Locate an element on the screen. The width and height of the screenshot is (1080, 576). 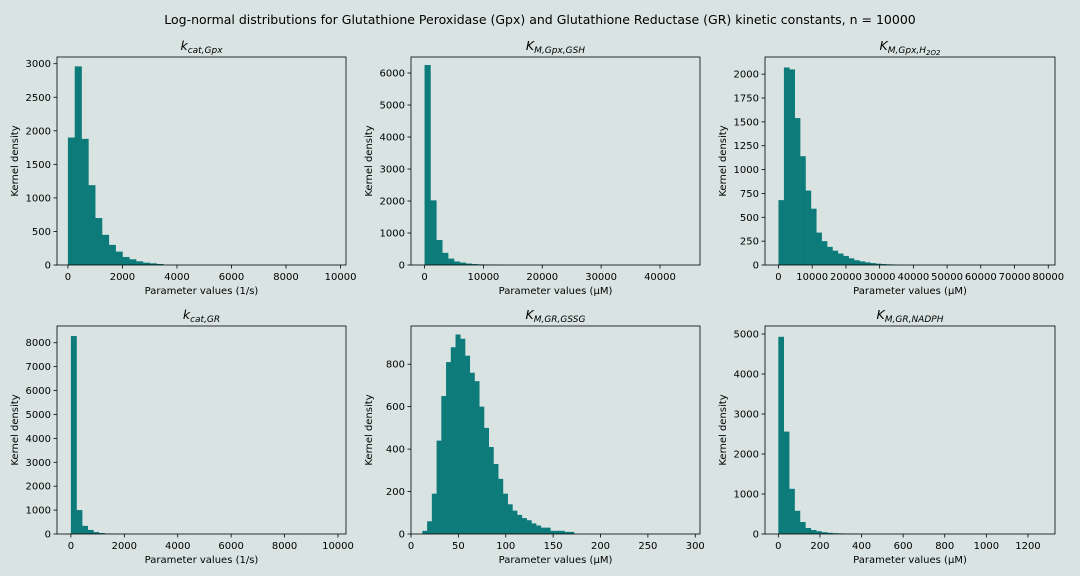
x-axis-label: Parameter values (1/s) is located at coordinates (202, 560).